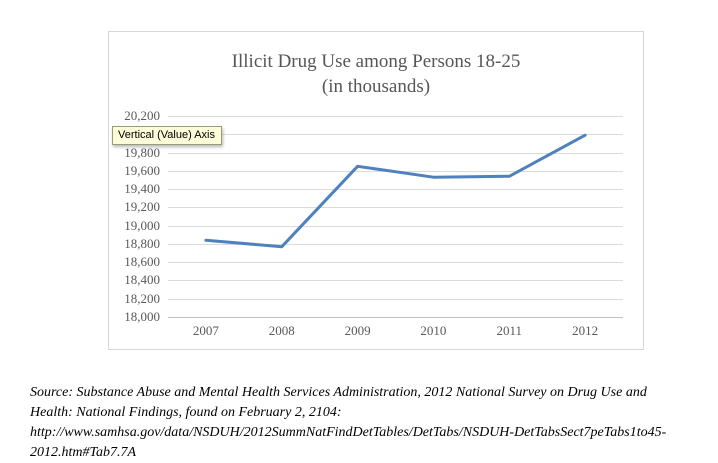 This screenshot has width=718, height=463. Describe the element at coordinates (142, 316) in the screenshot. I see `y-tick-label: 18,000` at that location.